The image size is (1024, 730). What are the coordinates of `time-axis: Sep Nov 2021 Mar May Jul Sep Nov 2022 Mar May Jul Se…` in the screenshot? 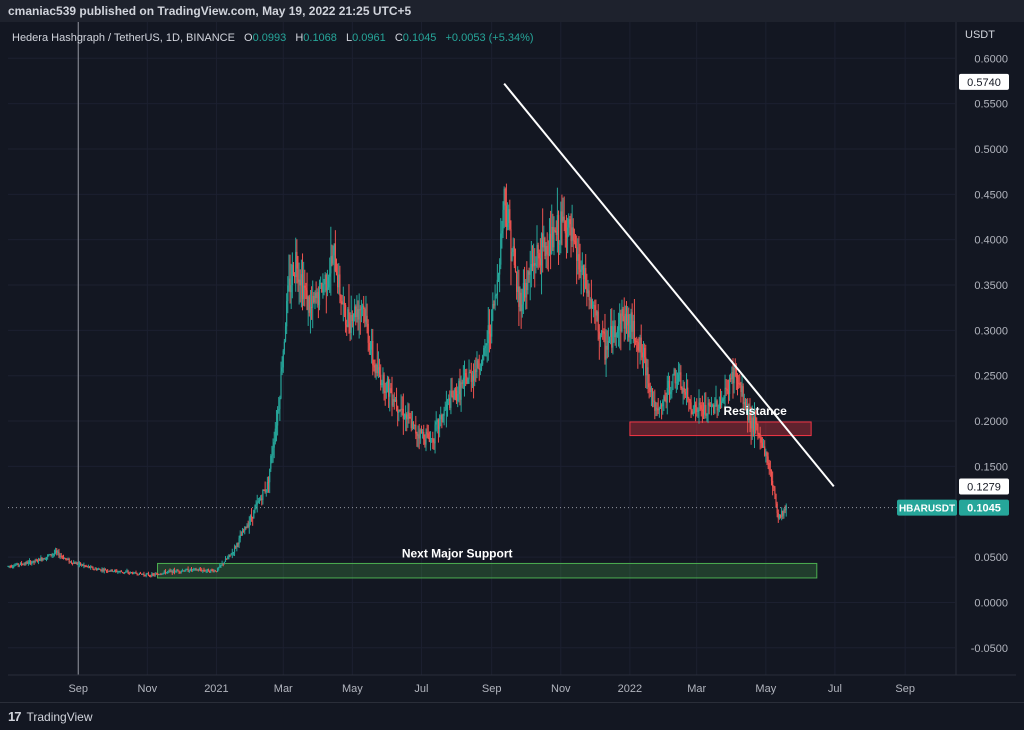 It's located at (512, 684).